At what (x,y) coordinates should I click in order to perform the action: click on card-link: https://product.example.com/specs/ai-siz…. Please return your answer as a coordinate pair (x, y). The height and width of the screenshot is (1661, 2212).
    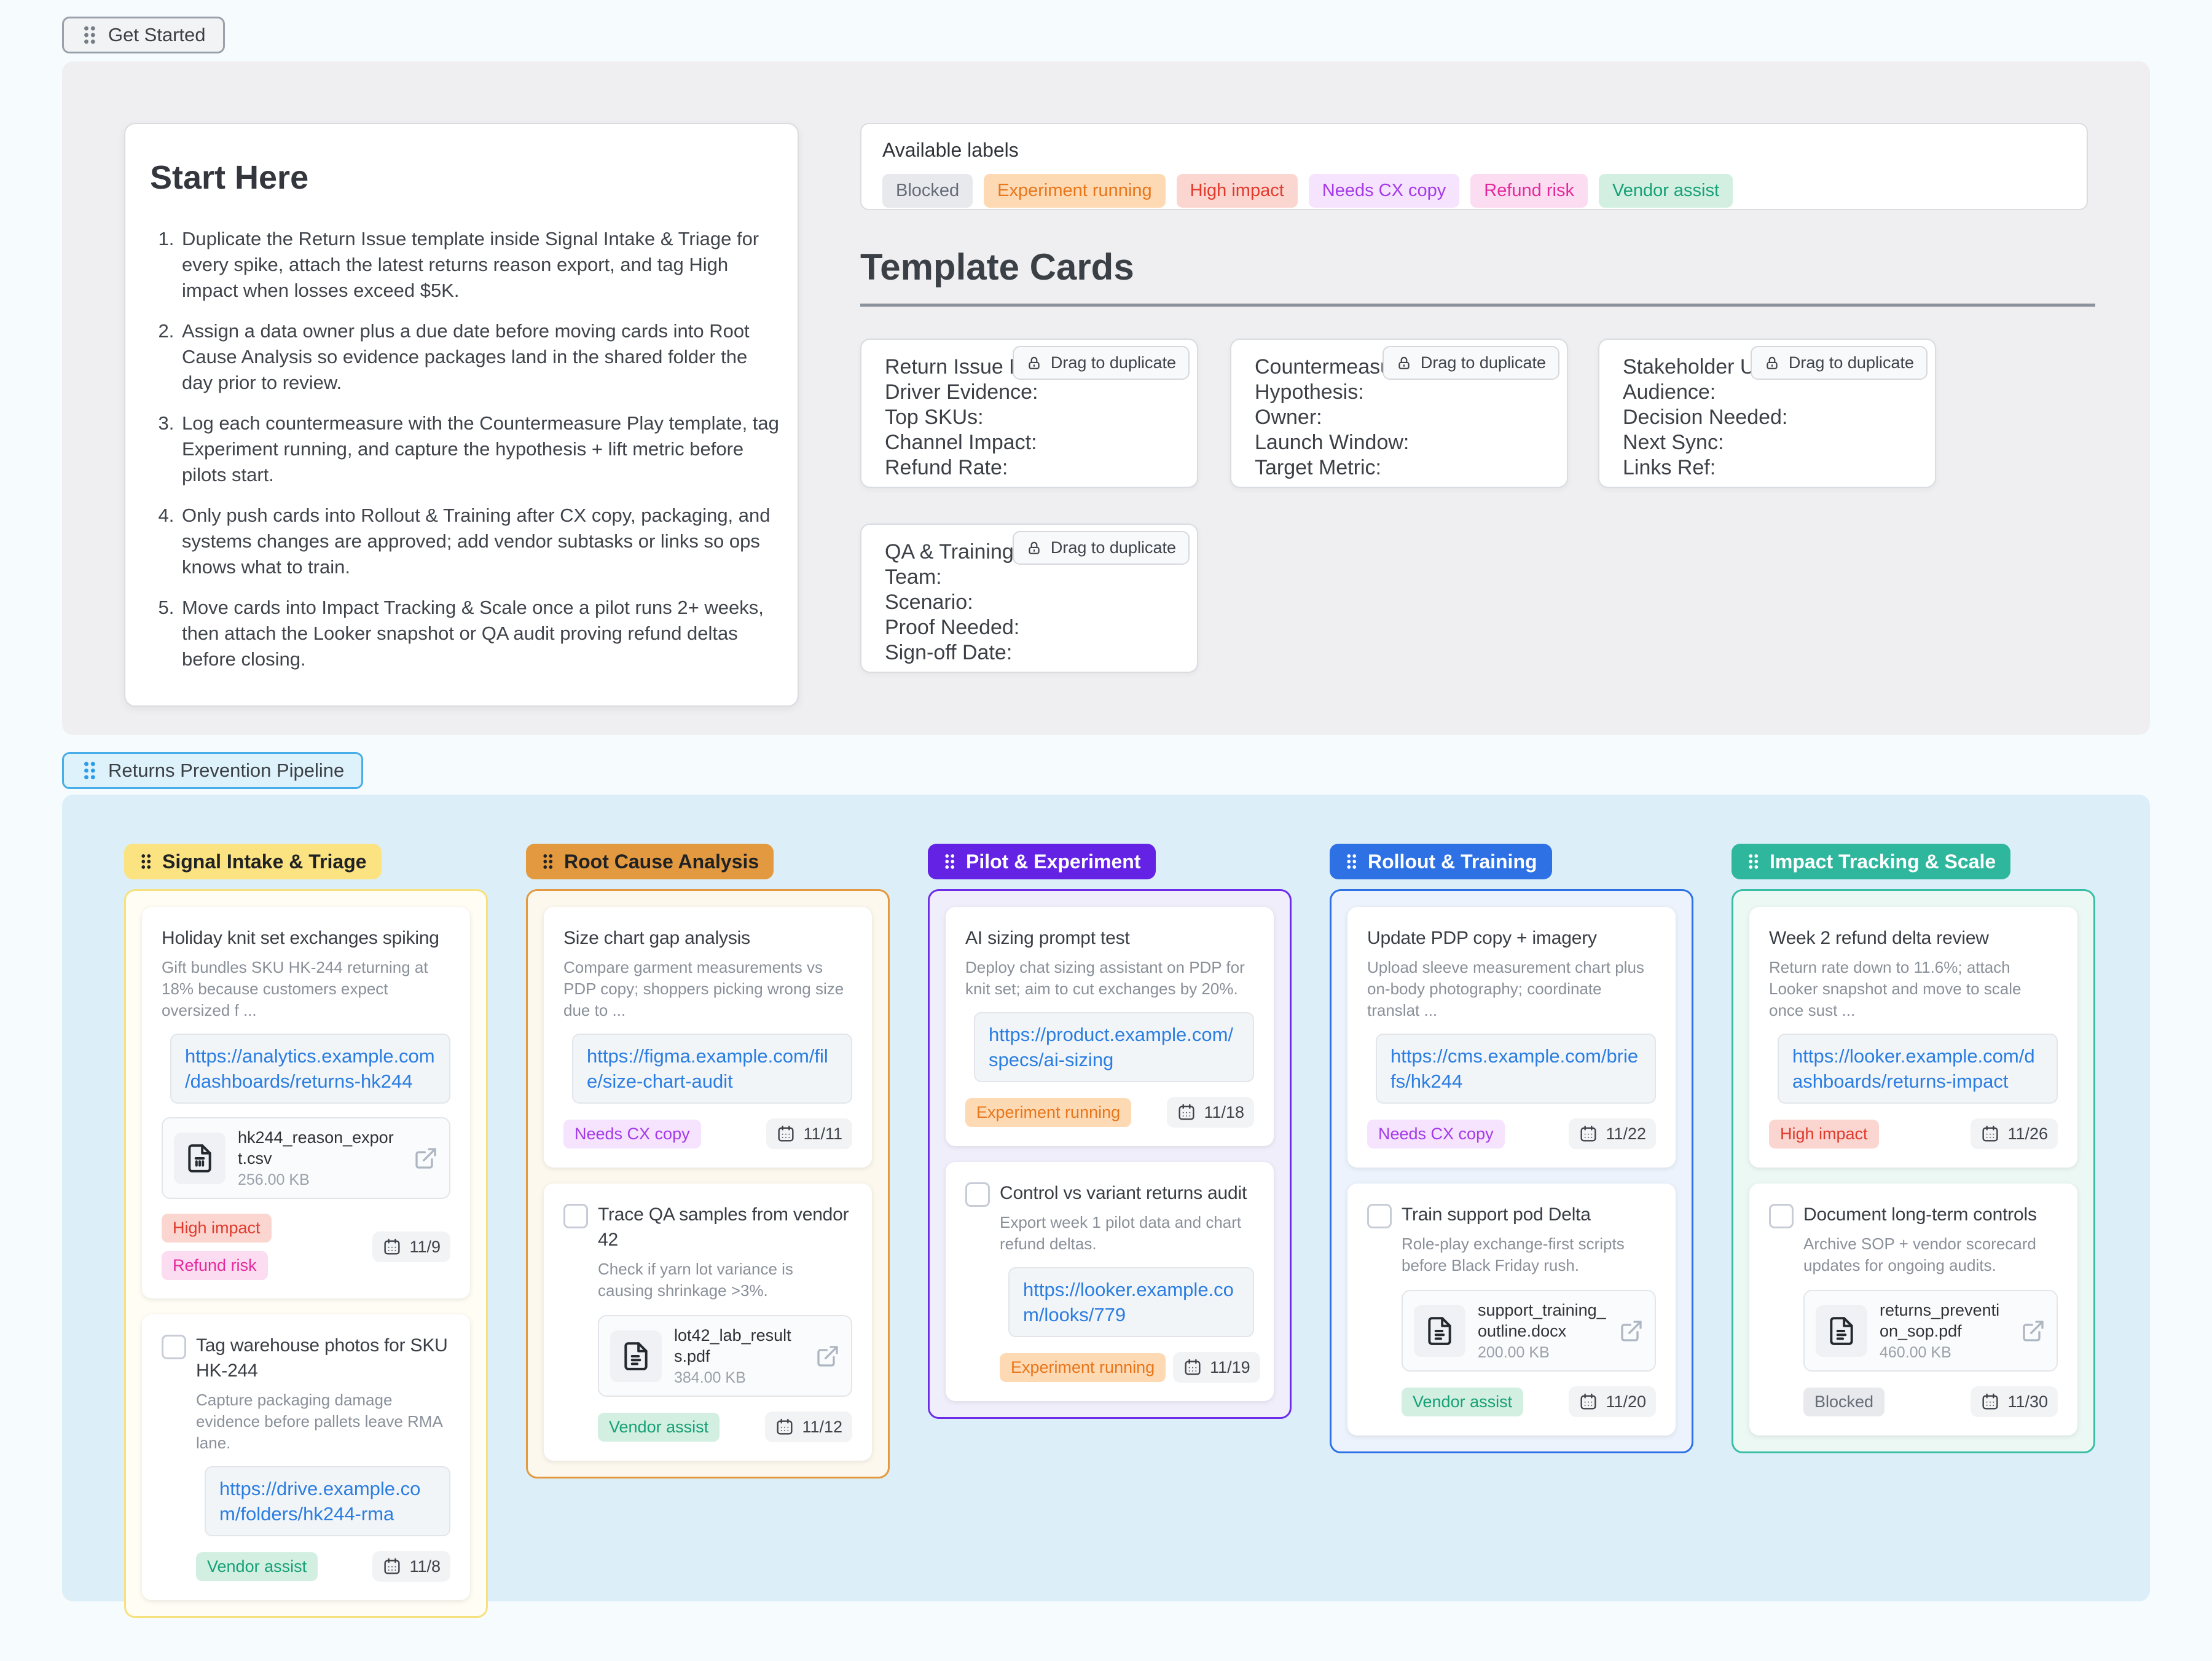
    Looking at the image, I should click on (1111, 1047).